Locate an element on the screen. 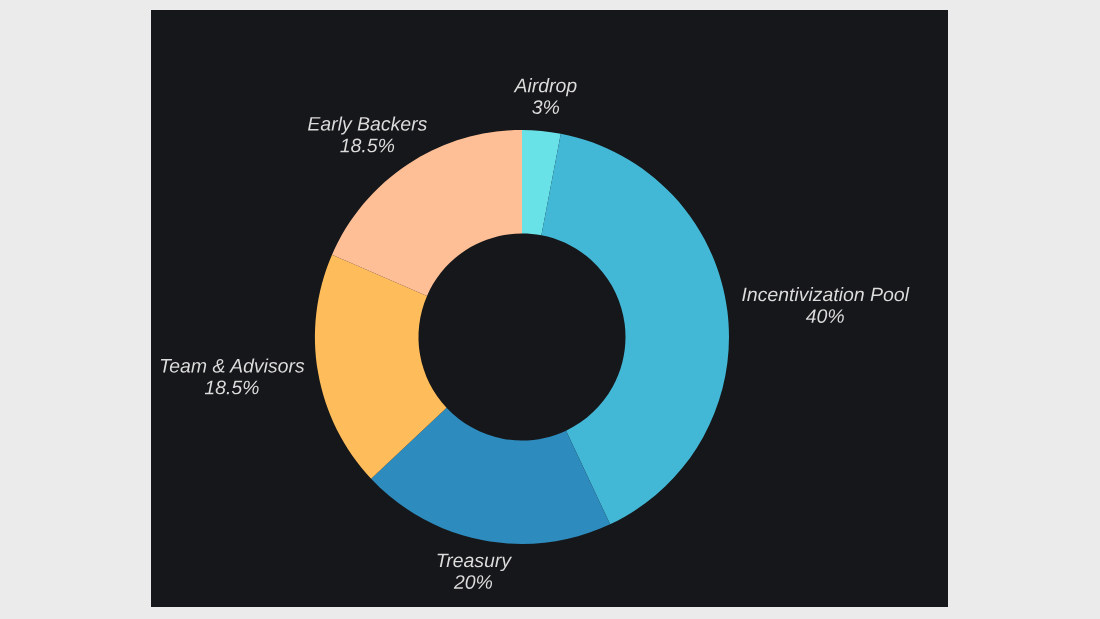 This screenshot has height=619, width=1100. data-label: 20% is located at coordinates (473, 582).